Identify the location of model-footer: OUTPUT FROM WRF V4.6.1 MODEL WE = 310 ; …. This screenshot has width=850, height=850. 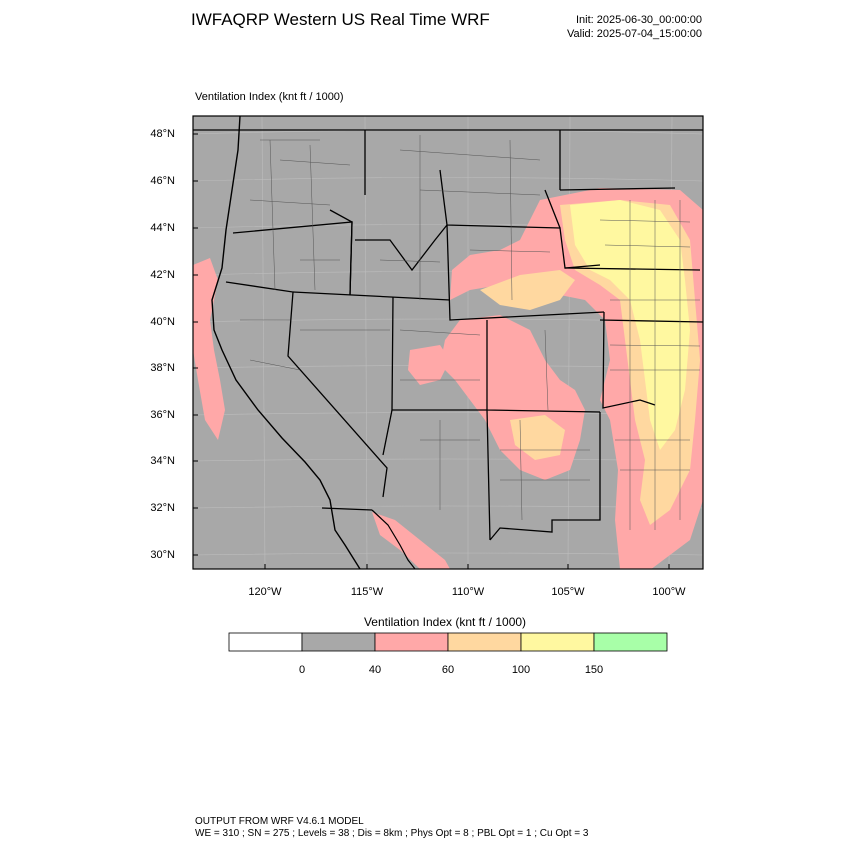
(391, 828).